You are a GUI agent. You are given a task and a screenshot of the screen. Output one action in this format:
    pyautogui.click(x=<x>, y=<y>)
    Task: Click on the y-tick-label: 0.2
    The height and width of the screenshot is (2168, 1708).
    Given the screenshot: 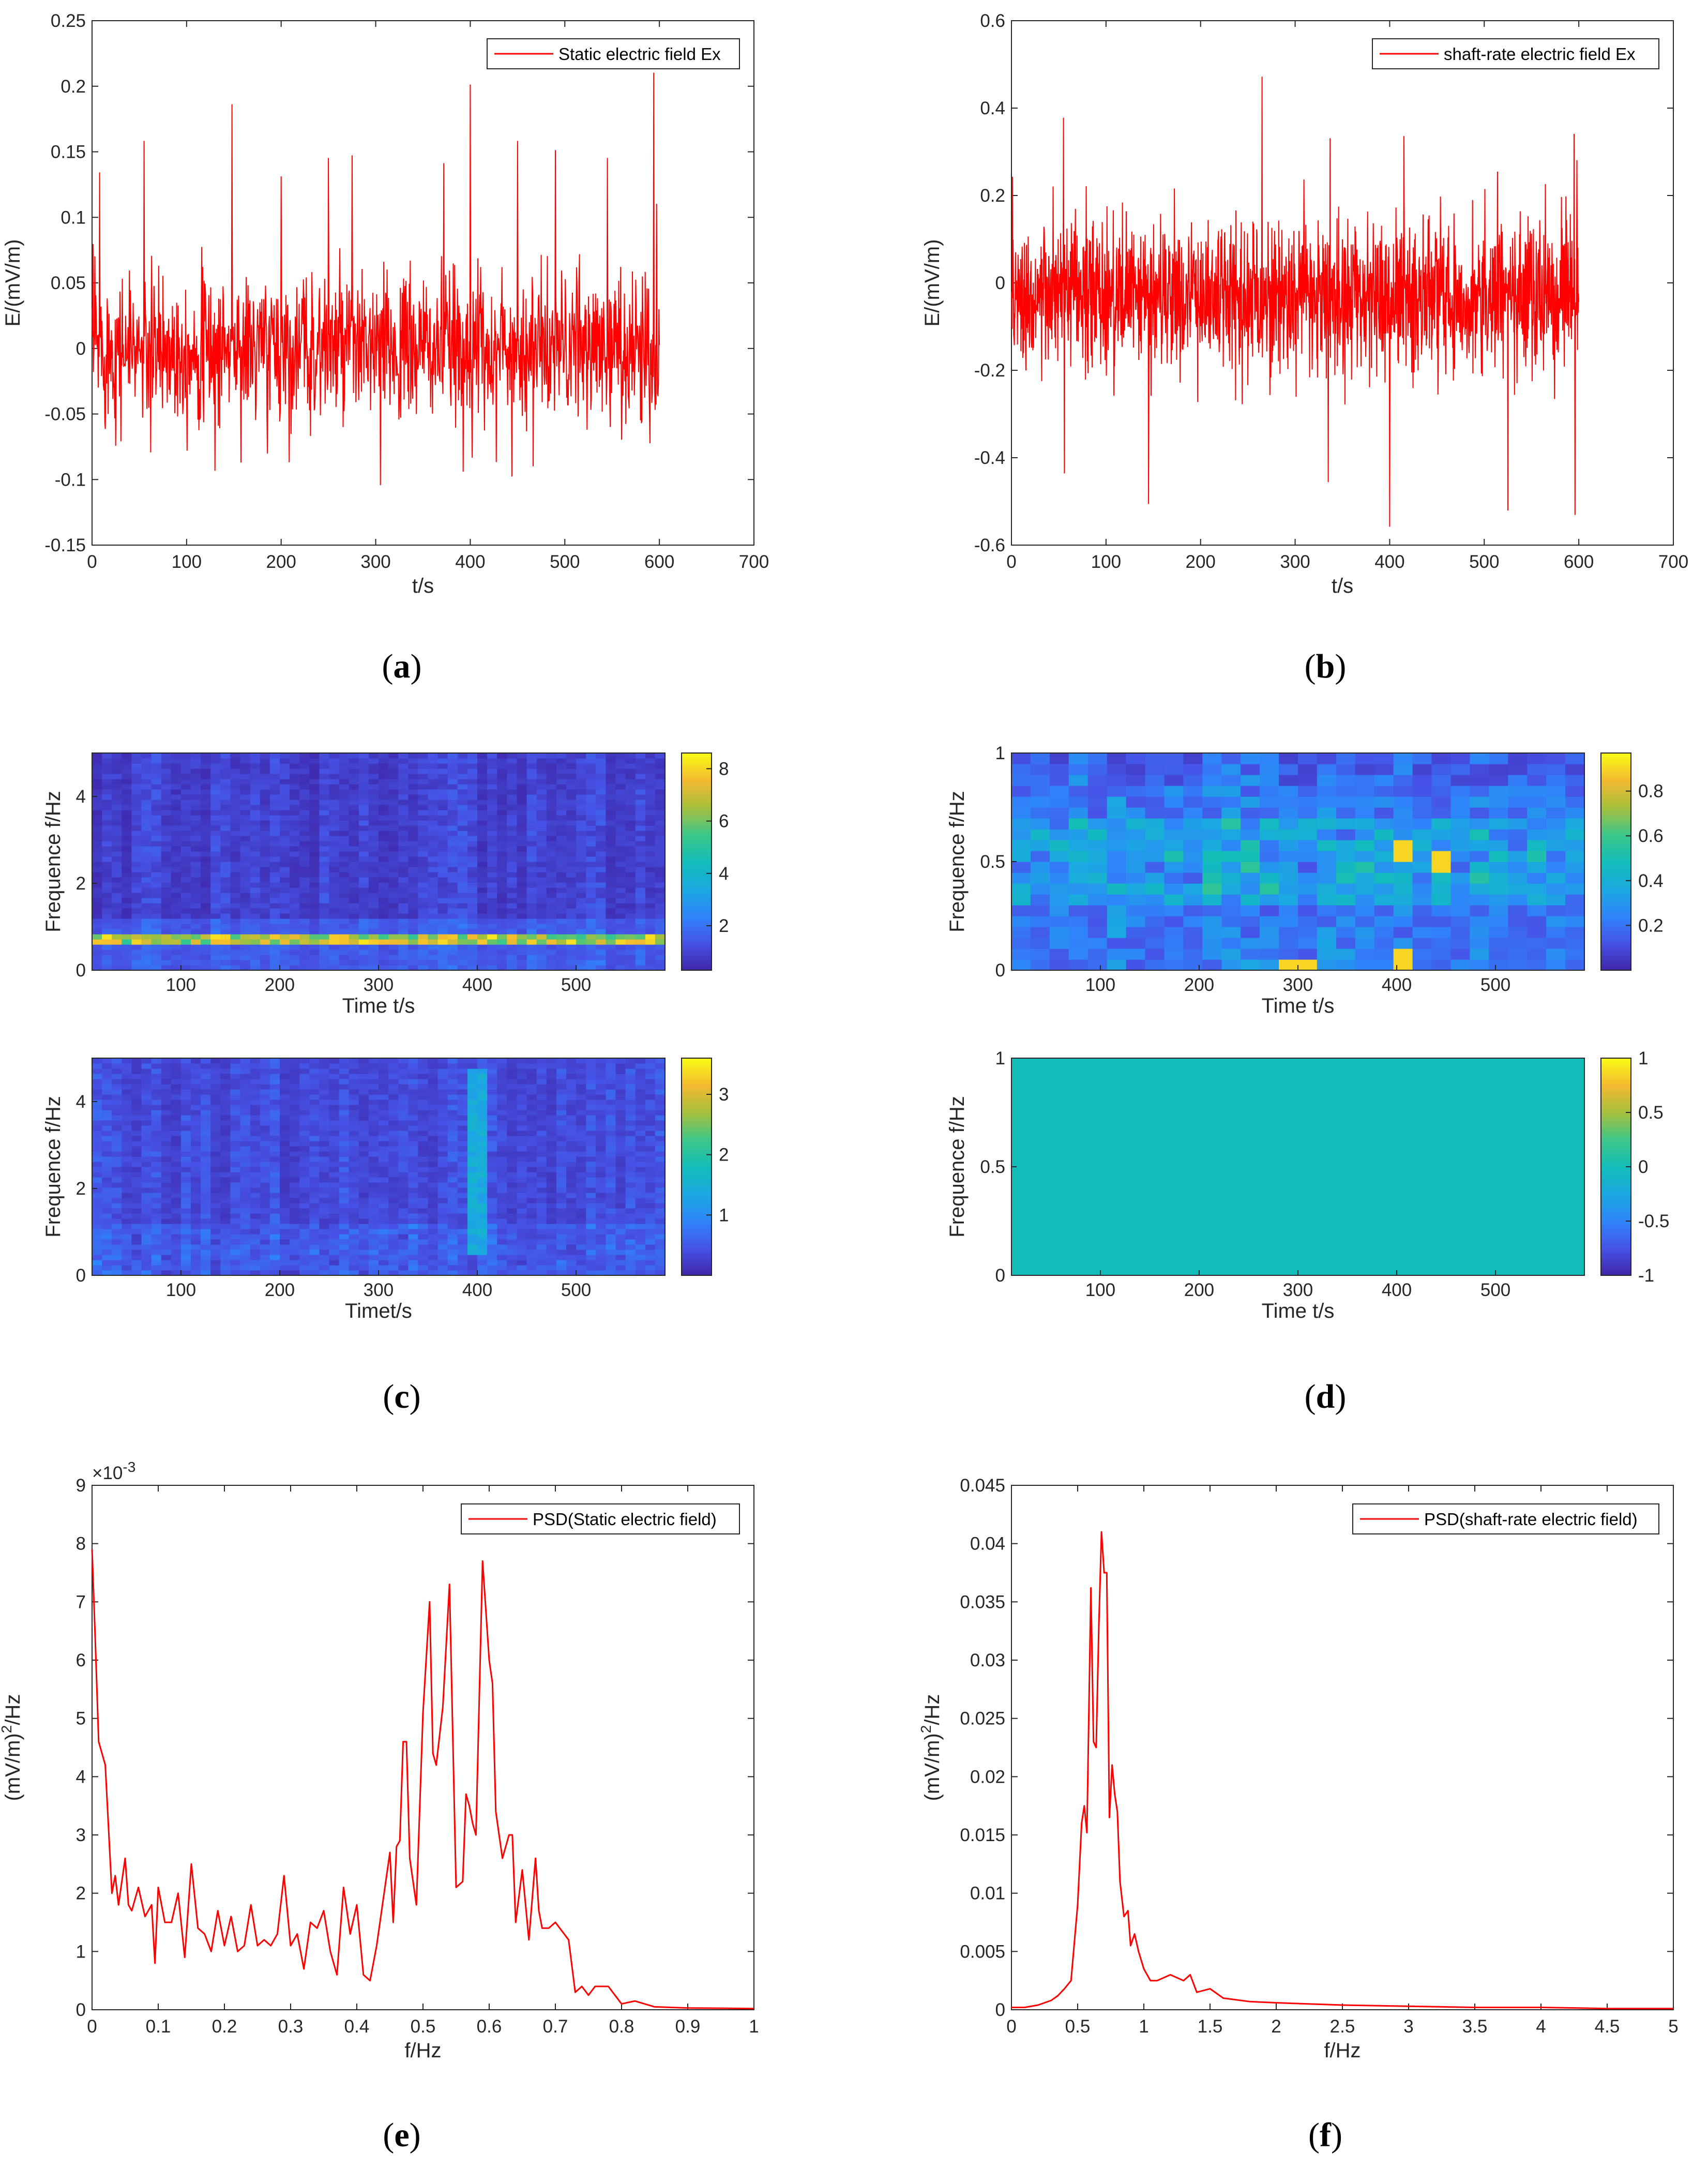 What is the action you would take?
    pyautogui.click(x=73, y=87)
    